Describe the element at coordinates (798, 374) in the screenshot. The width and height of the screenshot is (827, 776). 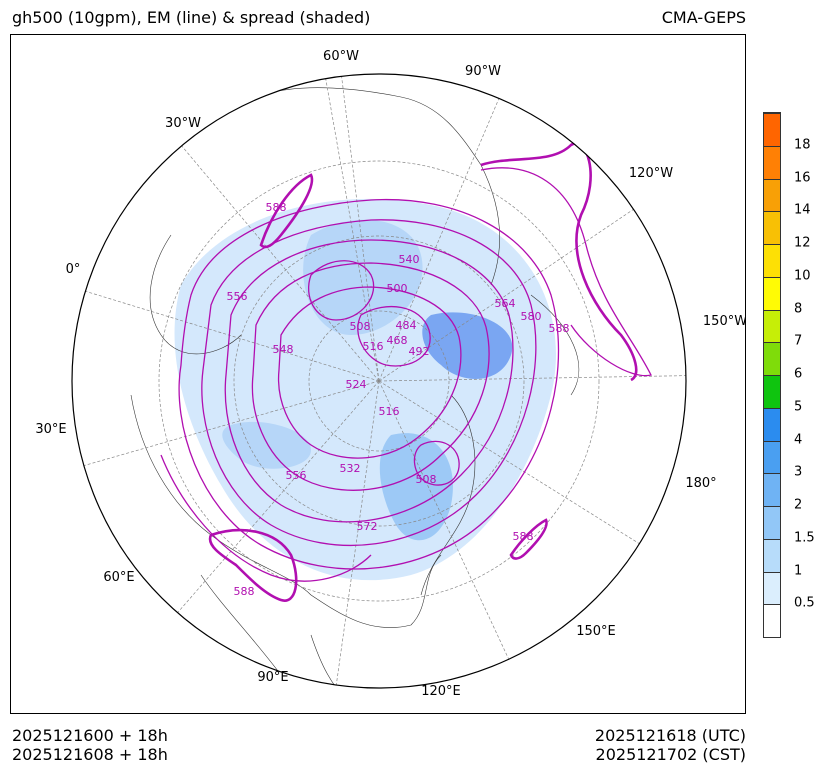
I see `colorbar-tick-label: 6` at that location.